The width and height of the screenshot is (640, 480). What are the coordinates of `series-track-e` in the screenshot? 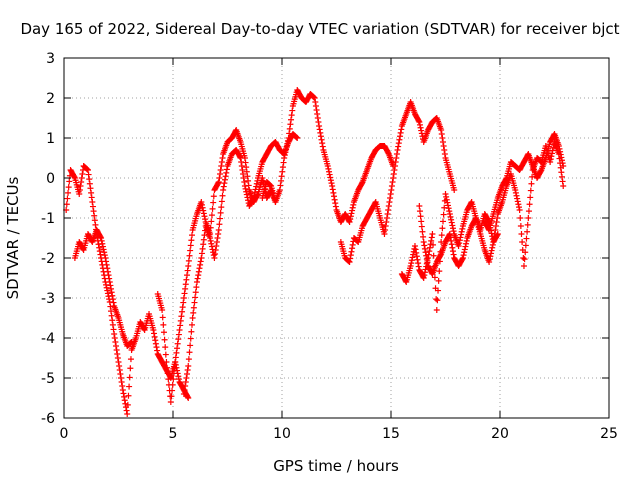 It's located at (328, 156).